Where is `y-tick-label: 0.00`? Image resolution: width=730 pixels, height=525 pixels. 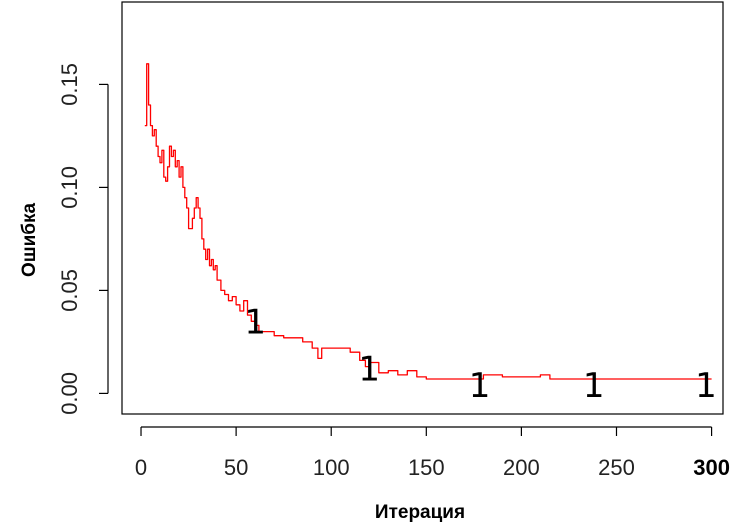 y-tick-label: 0.00 is located at coordinates (69, 393).